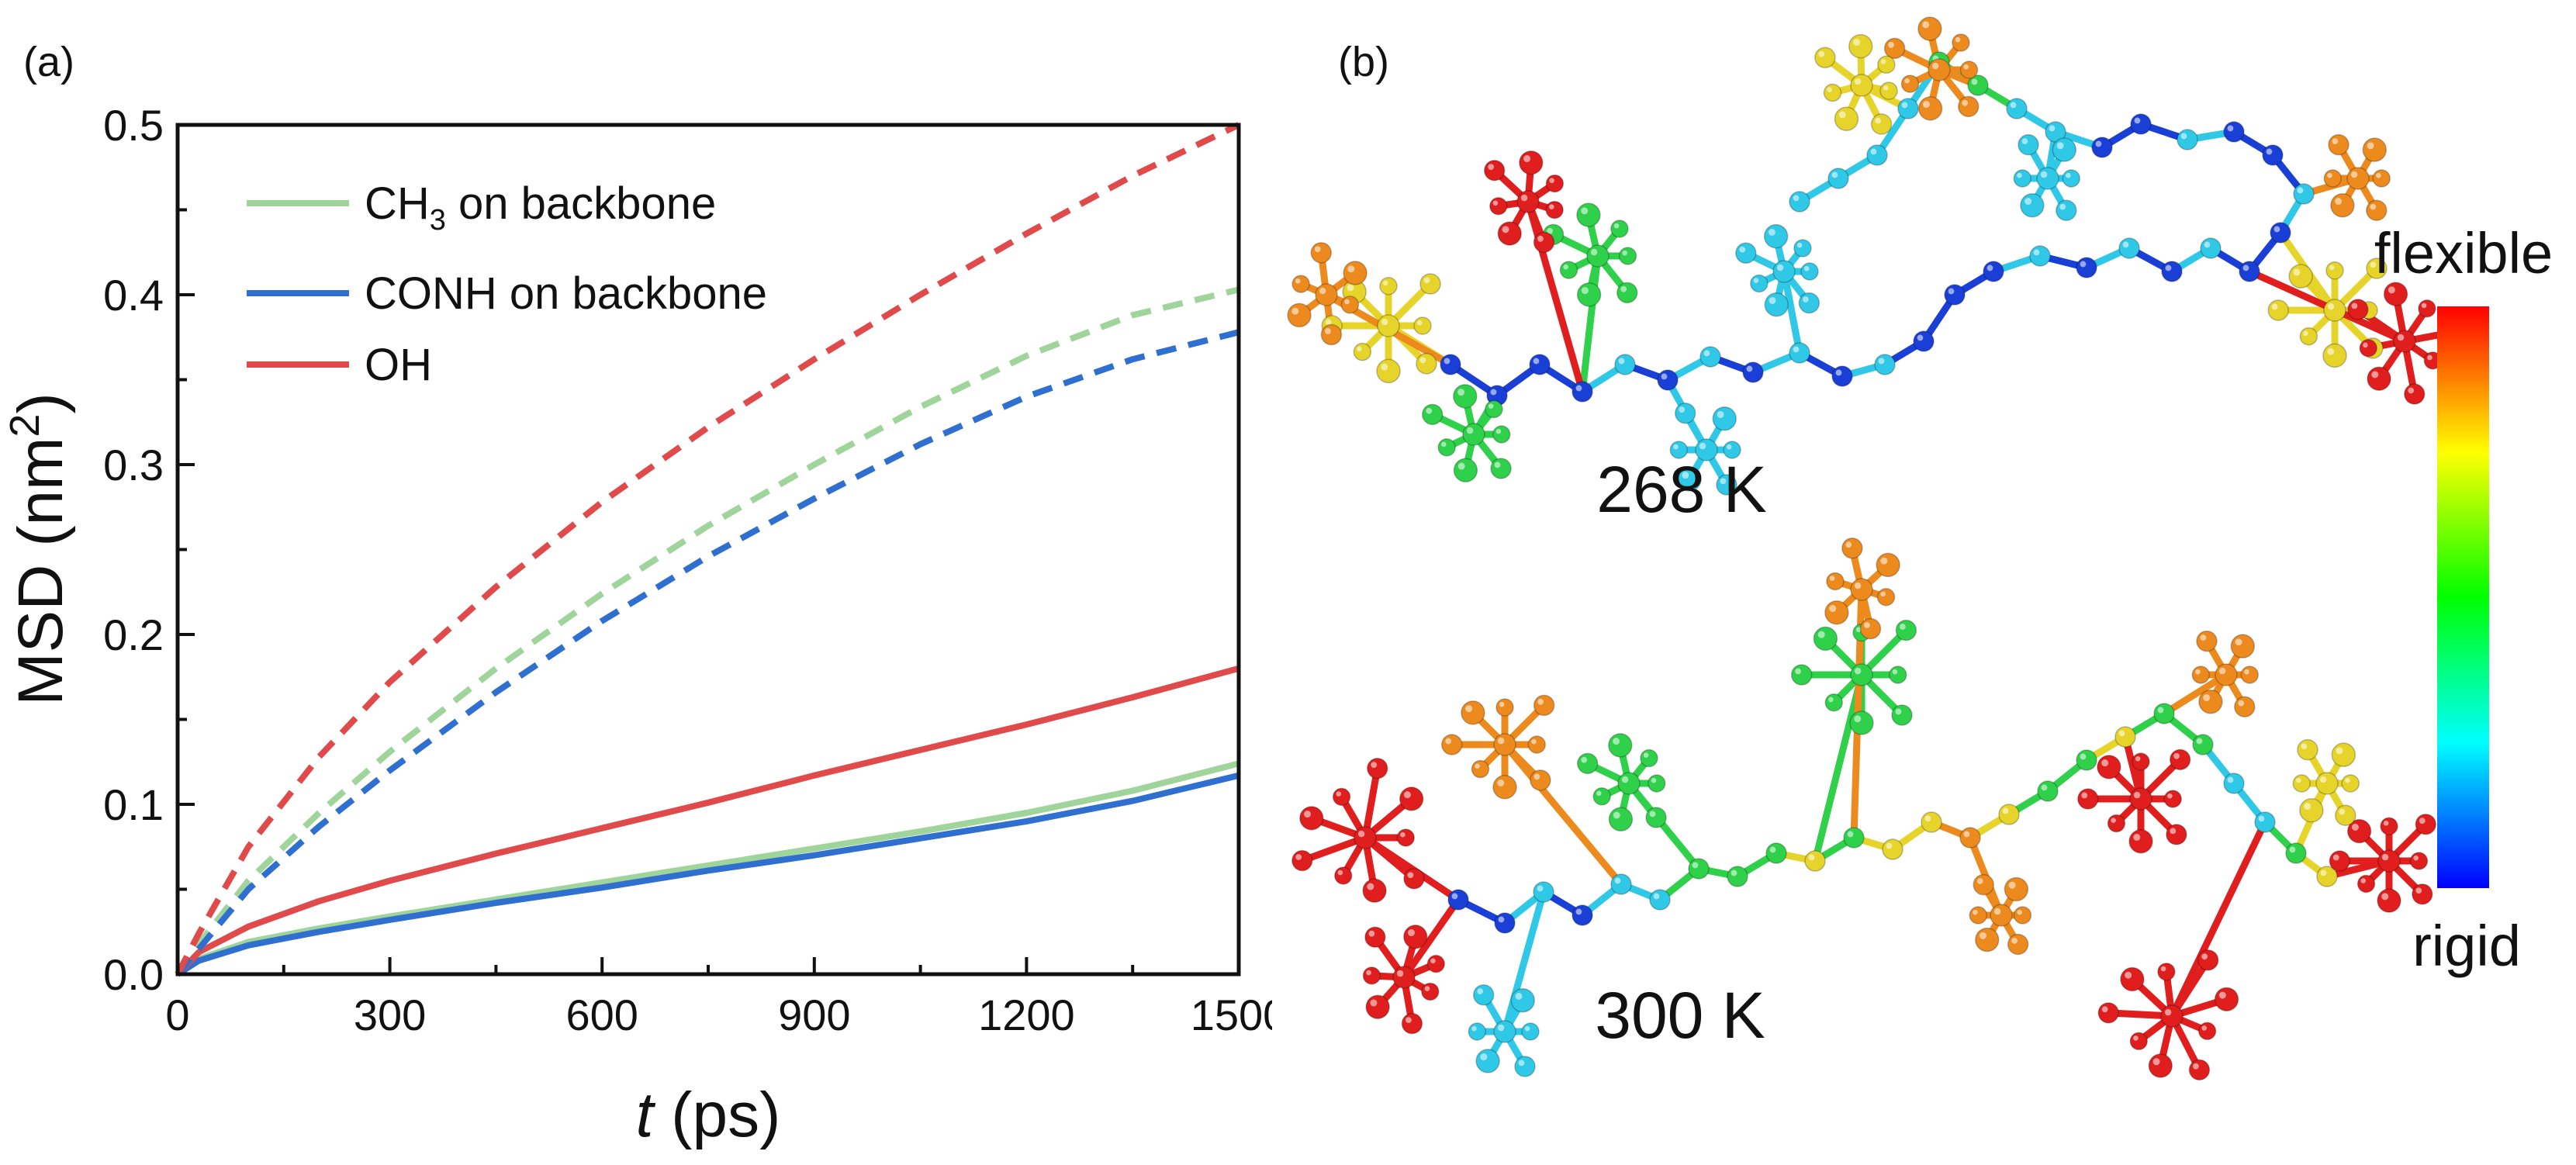 The image size is (2576, 1165). What do you see at coordinates (601, 1014) in the screenshot?
I see `x-tick-label: 600` at bounding box center [601, 1014].